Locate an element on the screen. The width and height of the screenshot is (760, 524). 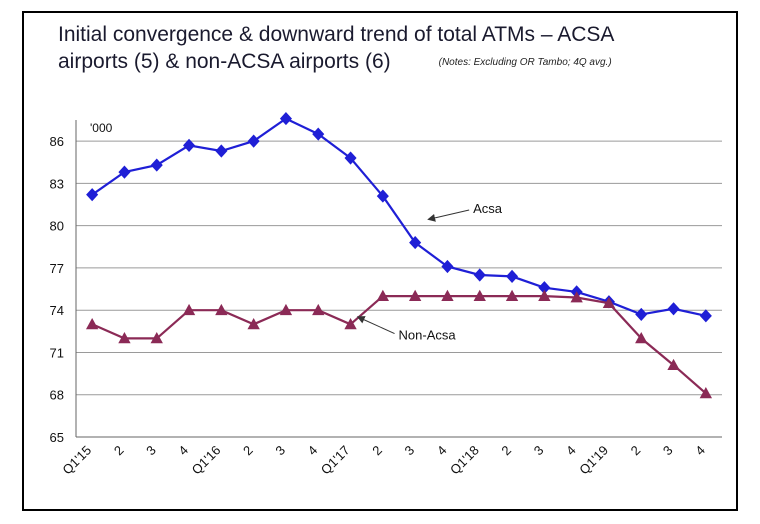
y-tick-label: 83 is located at coordinates (57, 183).